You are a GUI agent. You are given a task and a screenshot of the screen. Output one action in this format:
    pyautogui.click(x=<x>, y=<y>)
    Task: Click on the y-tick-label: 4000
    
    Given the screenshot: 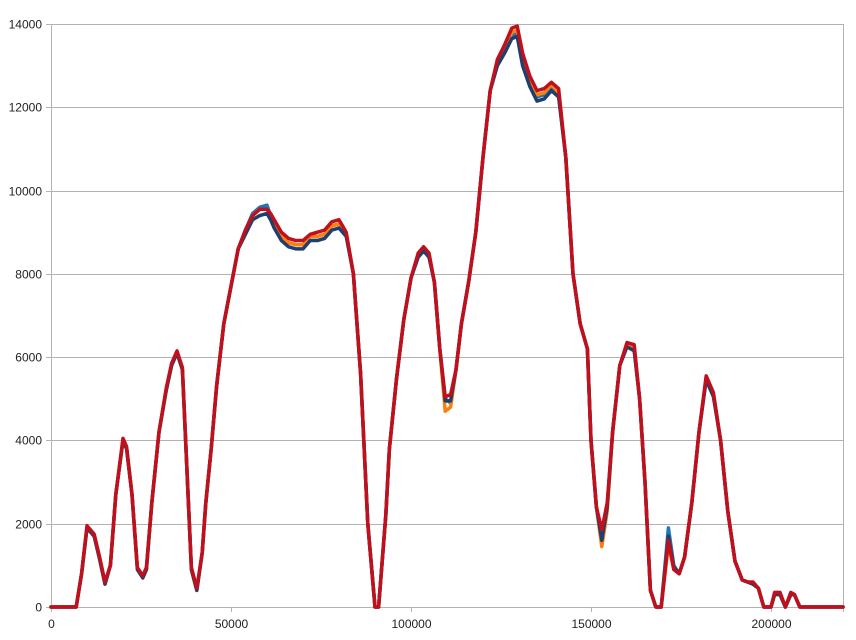 What is the action you would take?
    pyautogui.click(x=28, y=441)
    